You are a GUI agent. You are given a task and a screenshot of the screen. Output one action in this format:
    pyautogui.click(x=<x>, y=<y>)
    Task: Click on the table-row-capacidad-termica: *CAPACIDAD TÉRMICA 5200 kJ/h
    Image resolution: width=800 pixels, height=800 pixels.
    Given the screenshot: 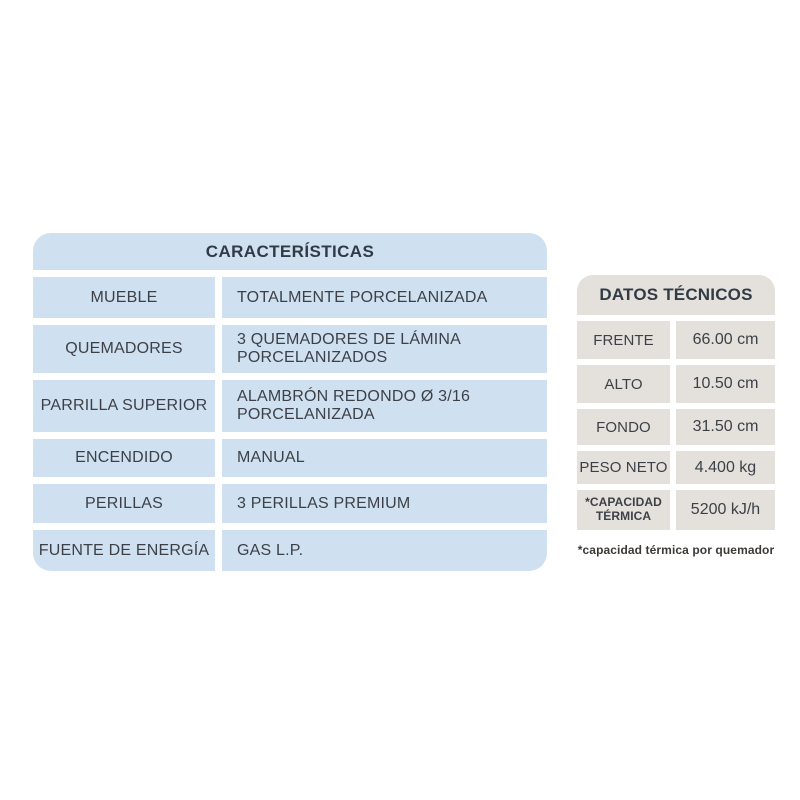 What is the action you would take?
    pyautogui.click(x=676, y=510)
    